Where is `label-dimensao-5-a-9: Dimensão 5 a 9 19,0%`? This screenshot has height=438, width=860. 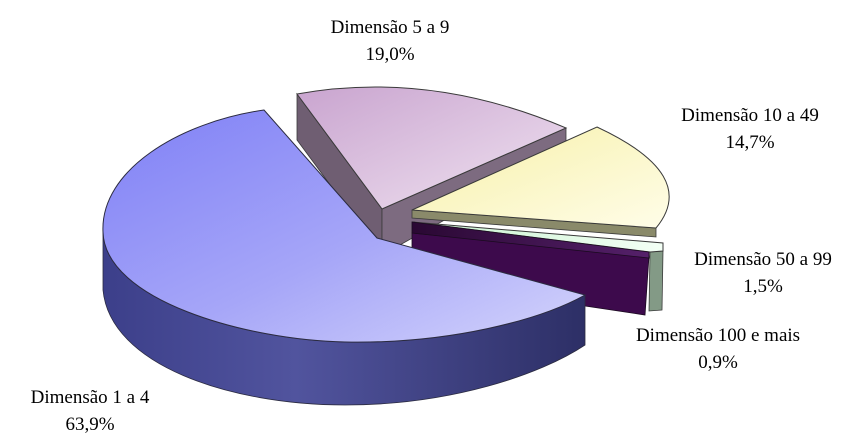 label-dimensao-5-a-9: Dimensão 5 a 9 19,0% is located at coordinates (390, 41).